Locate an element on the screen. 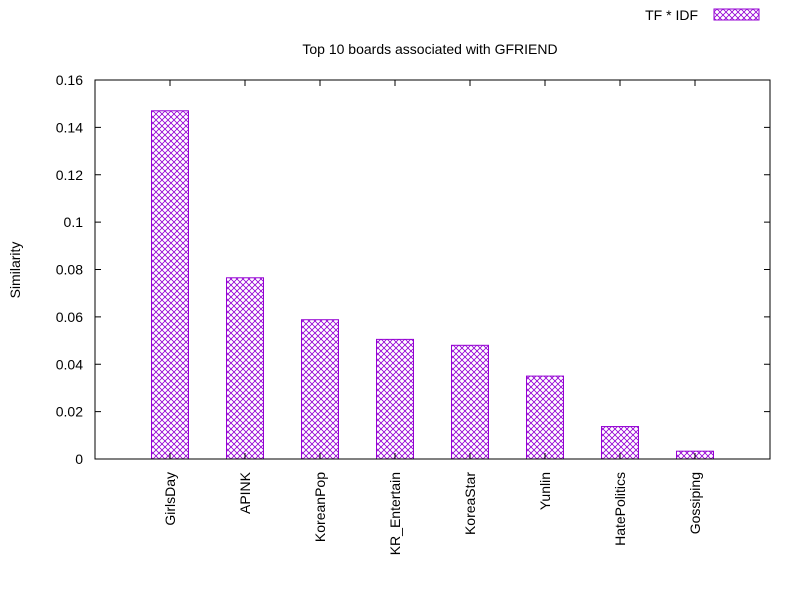  x-tick-label: KoreanPop is located at coordinates (320, 507).